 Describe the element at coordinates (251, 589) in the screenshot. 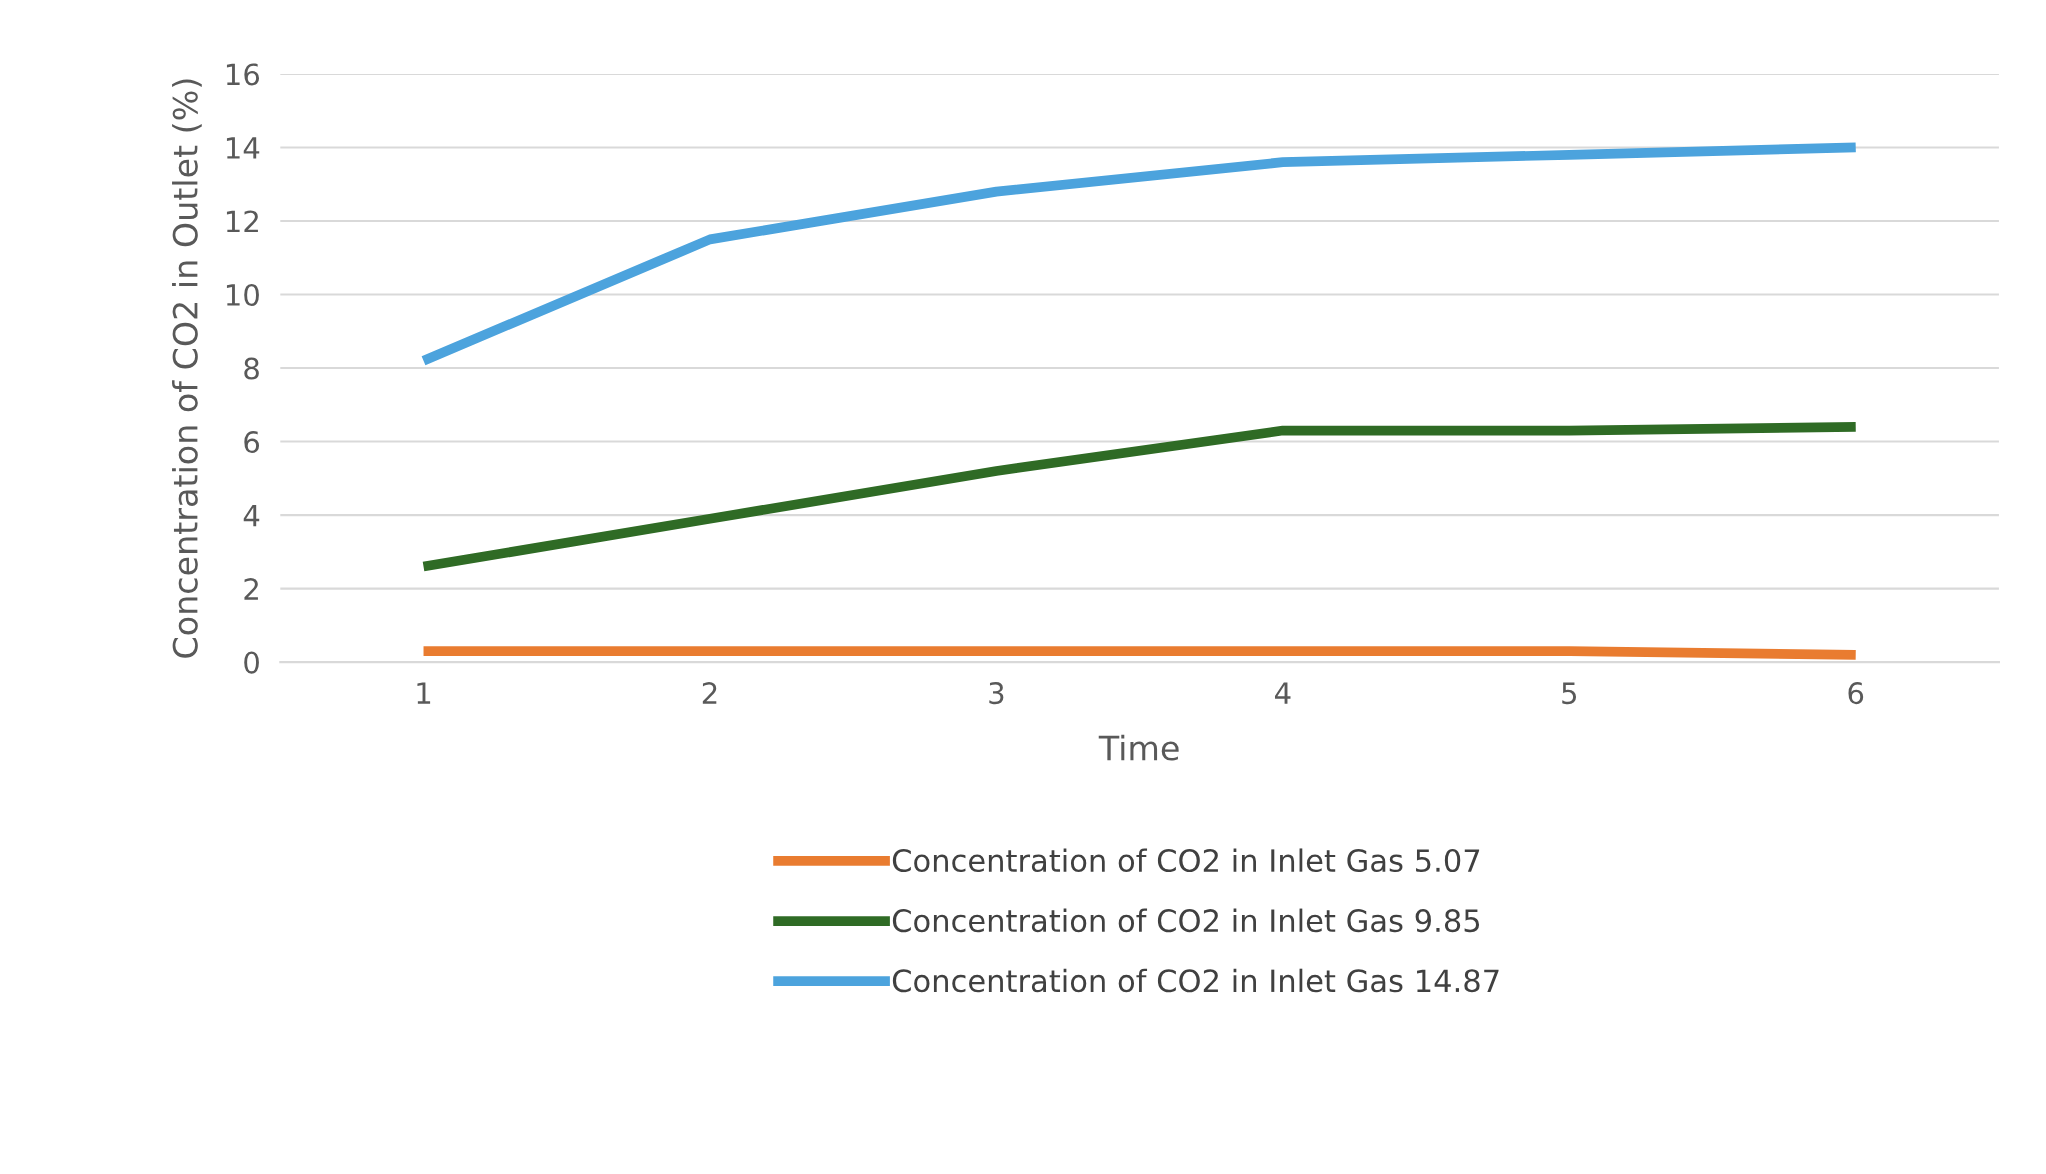

I see `y-tick-label: 2` at that location.